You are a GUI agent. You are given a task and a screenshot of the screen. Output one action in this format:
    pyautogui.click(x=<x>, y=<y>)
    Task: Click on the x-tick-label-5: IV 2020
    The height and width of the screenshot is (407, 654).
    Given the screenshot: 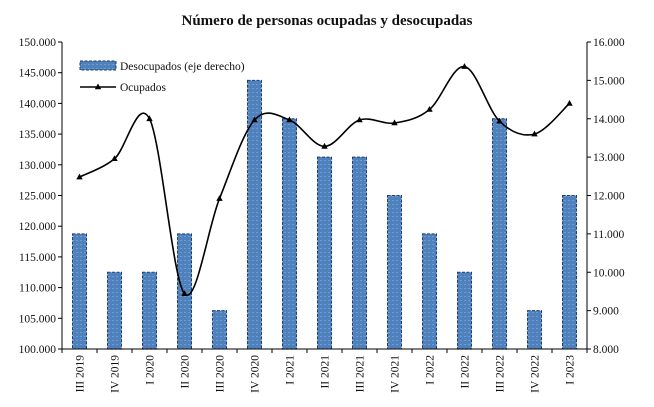 What is the action you would take?
    pyautogui.click(x=256, y=374)
    